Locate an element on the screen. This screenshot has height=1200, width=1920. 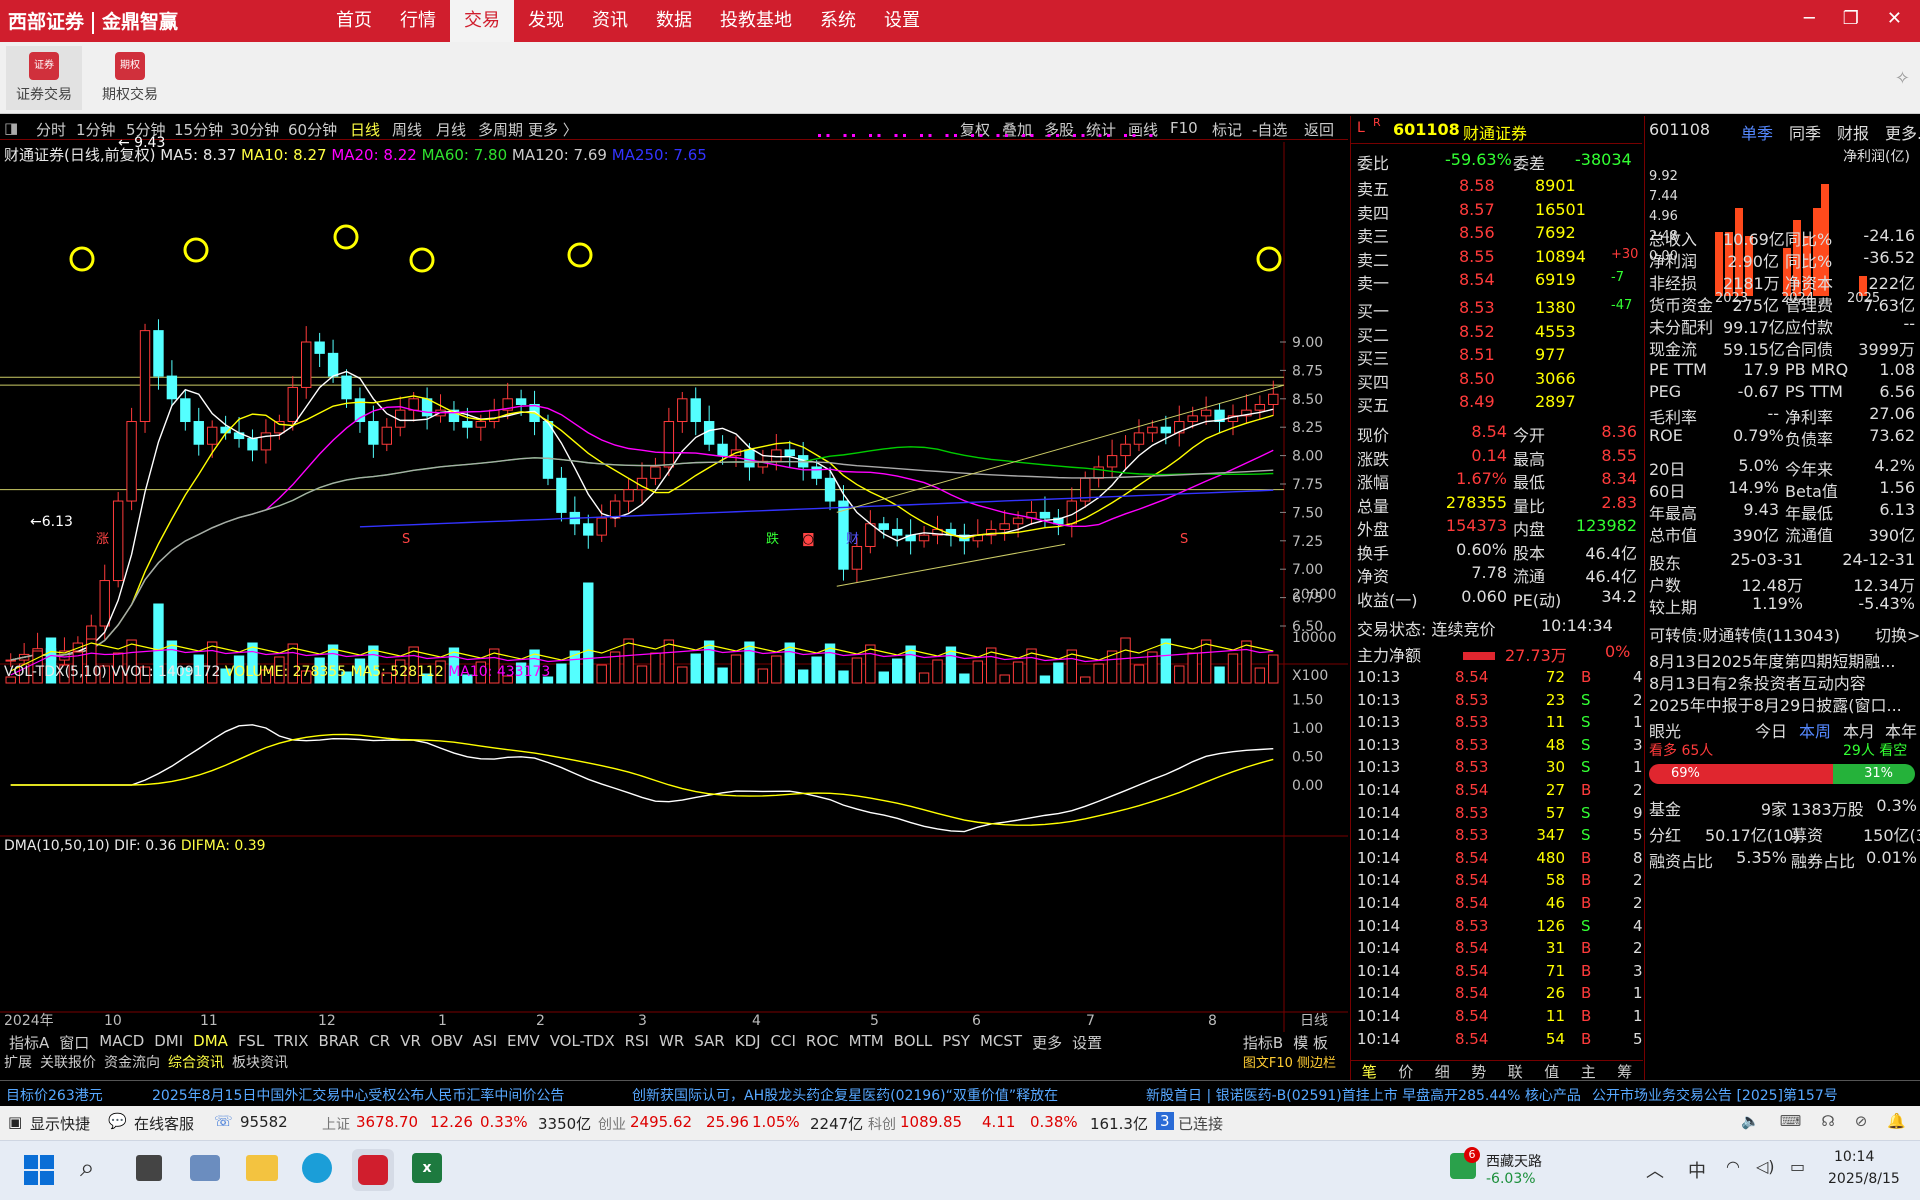
battery-icon: ▭ is located at coordinates (1798, 1166).